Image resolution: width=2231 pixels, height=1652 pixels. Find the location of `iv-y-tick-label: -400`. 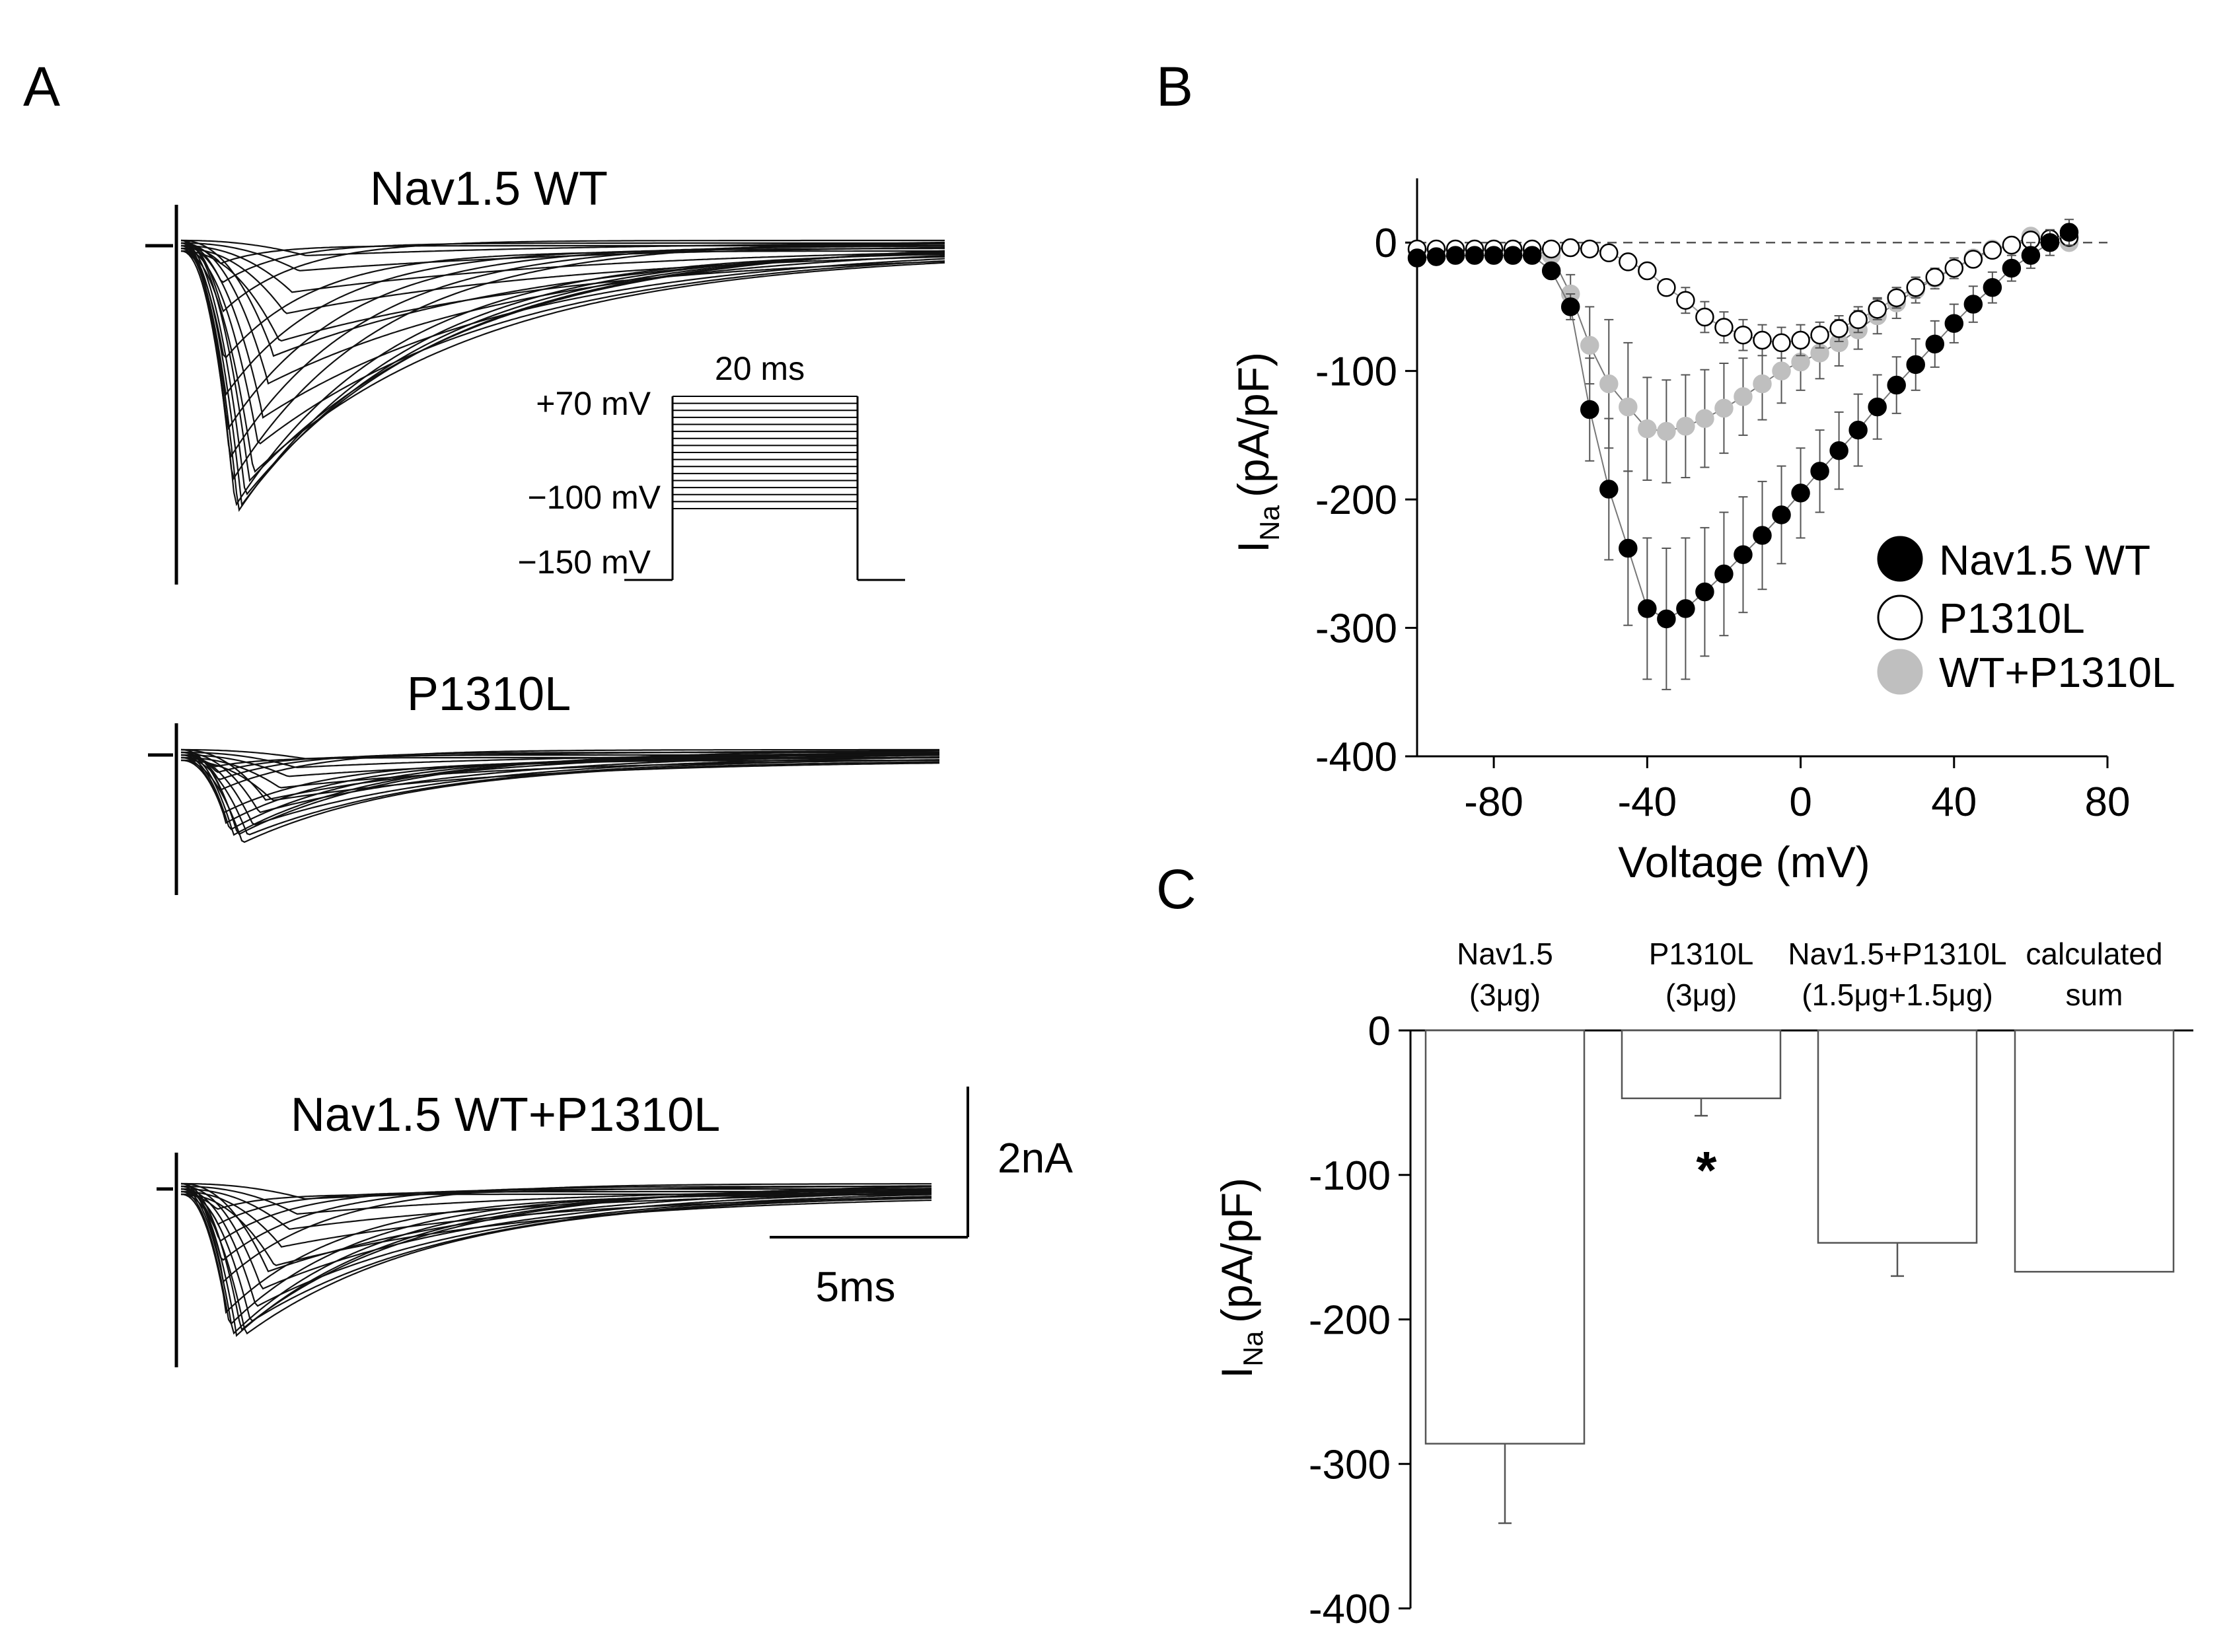

iv-y-tick-label: -400 is located at coordinates (1356, 757).